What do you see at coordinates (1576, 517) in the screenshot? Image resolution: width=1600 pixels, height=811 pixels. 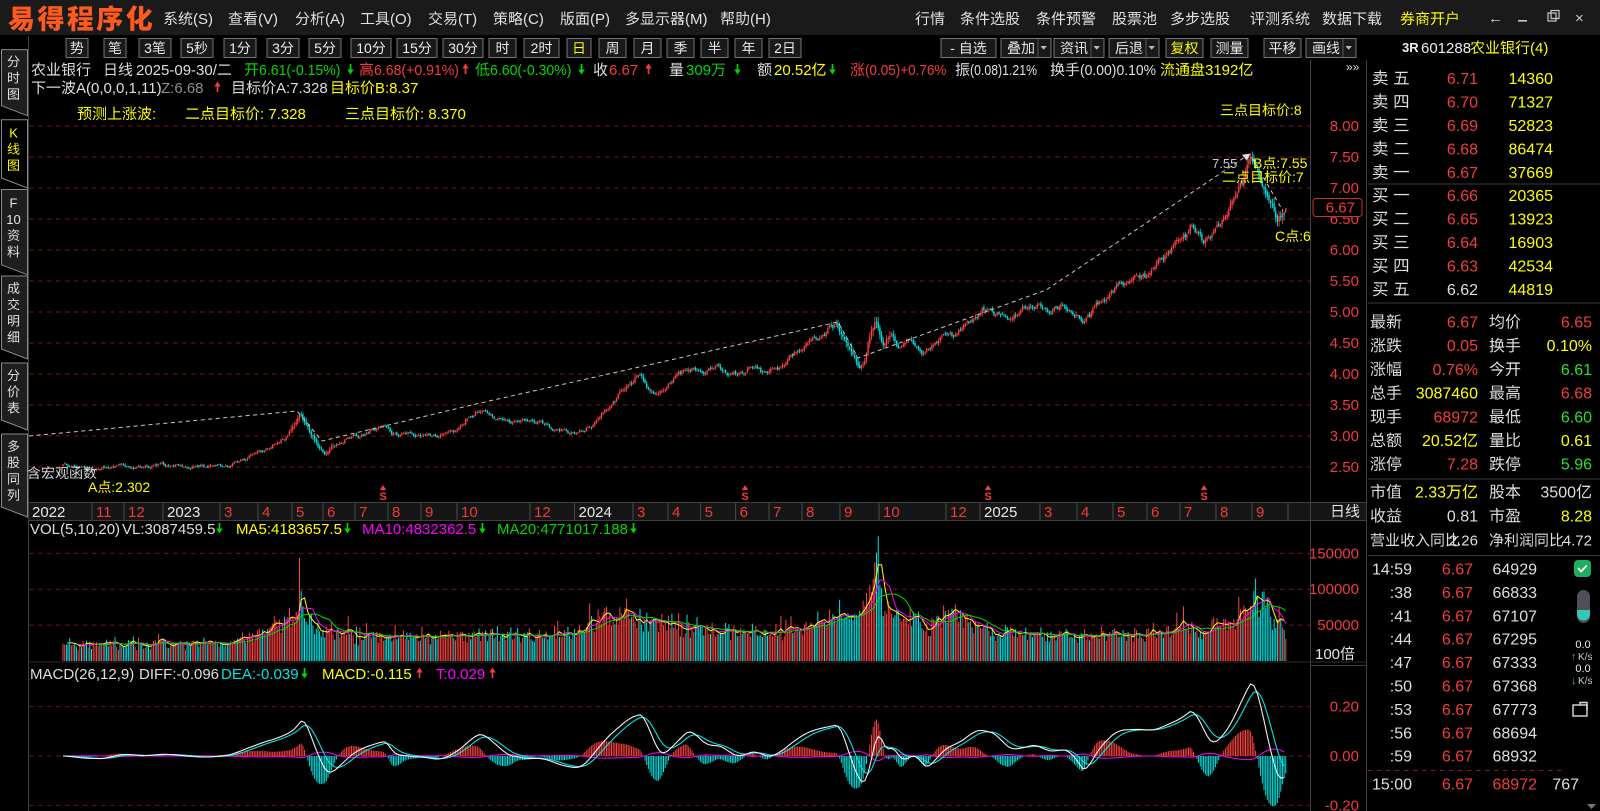 I see `svg-text: 8.28` at bounding box center [1576, 517].